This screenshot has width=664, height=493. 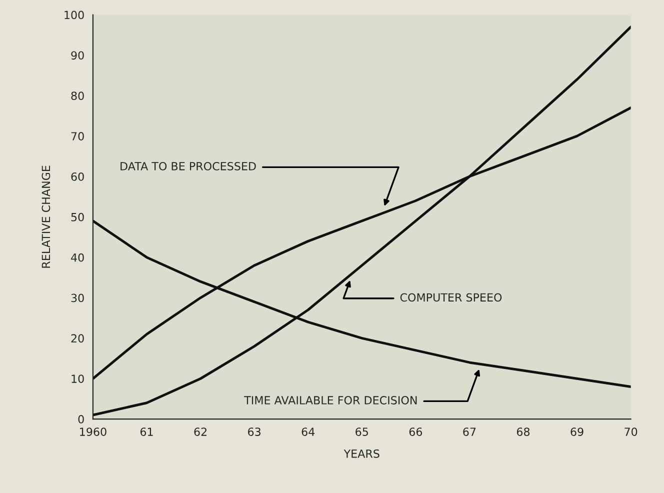 What do you see at coordinates (81, 419) in the screenshot?
I see `y-tick-label: 0` at bounding box center [81, 419].